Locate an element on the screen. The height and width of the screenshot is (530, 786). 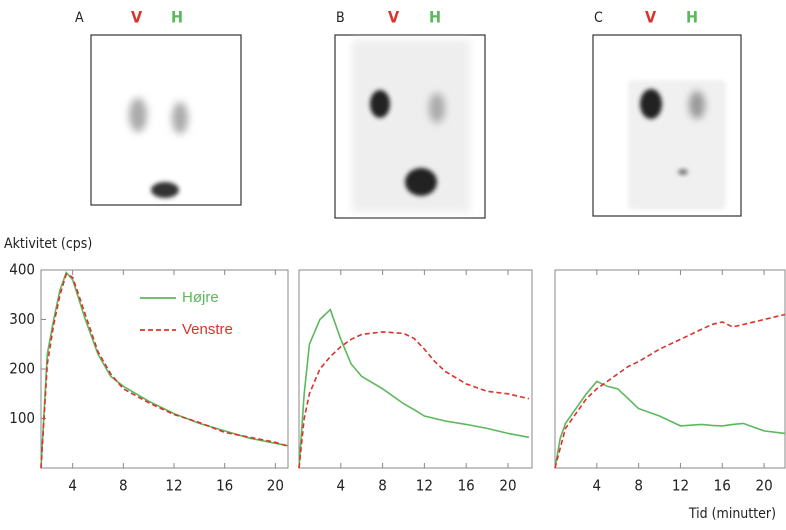
scan-frame is located at coordinates (166, 120).